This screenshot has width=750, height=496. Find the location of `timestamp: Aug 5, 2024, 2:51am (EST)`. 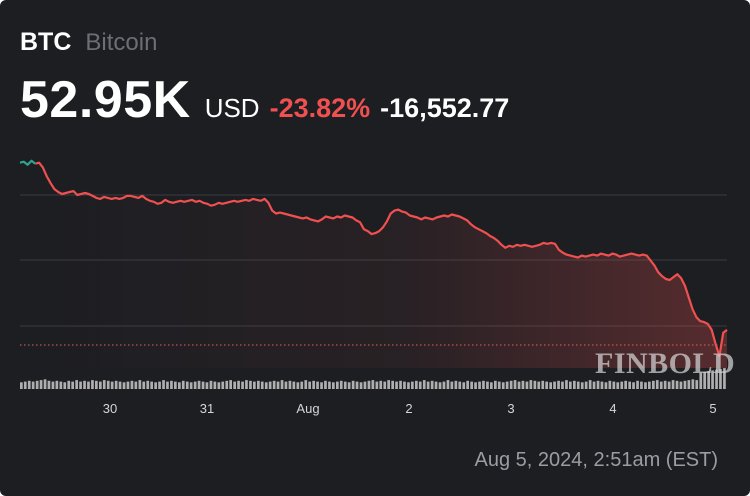

timestamp: Aug 5, 2024, 2:51am (EST) is located at coordinates (596, 460).